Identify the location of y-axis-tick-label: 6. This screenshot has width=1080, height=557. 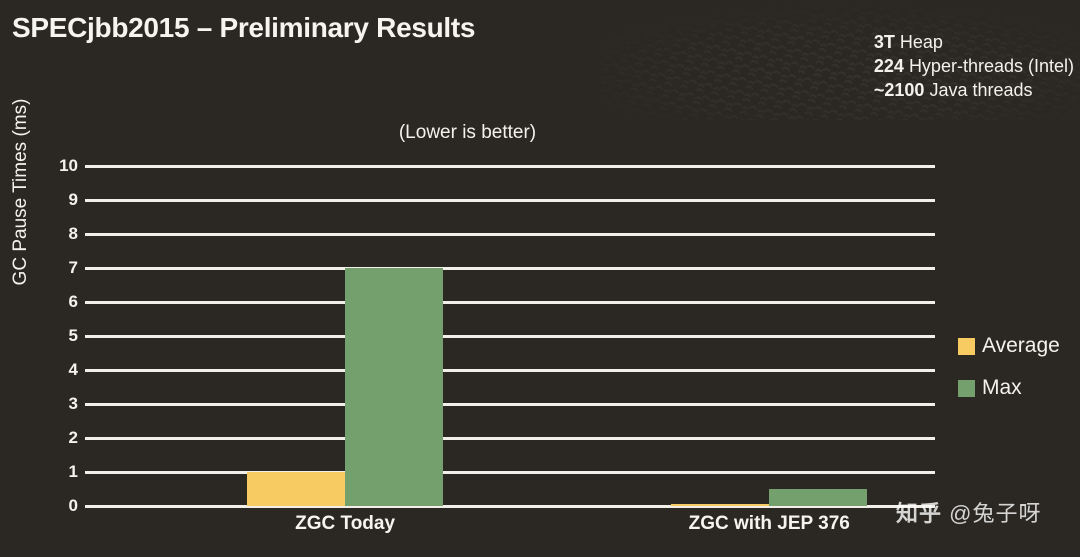
(73, 301).